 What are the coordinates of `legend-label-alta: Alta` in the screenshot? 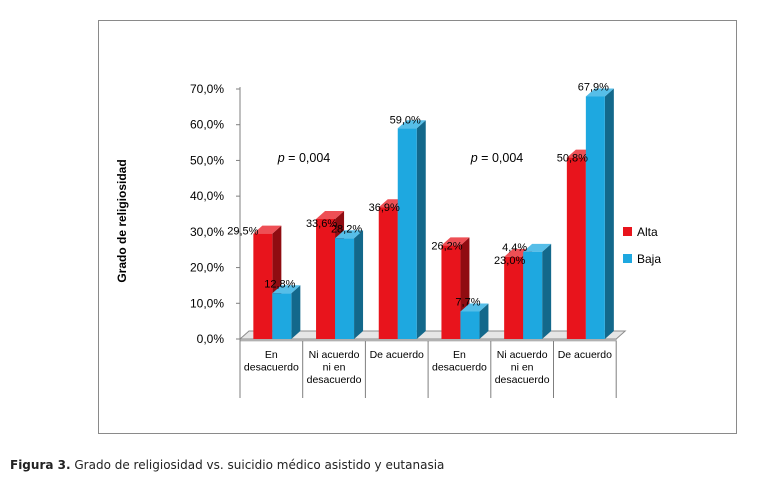 It's located at (647, 232).